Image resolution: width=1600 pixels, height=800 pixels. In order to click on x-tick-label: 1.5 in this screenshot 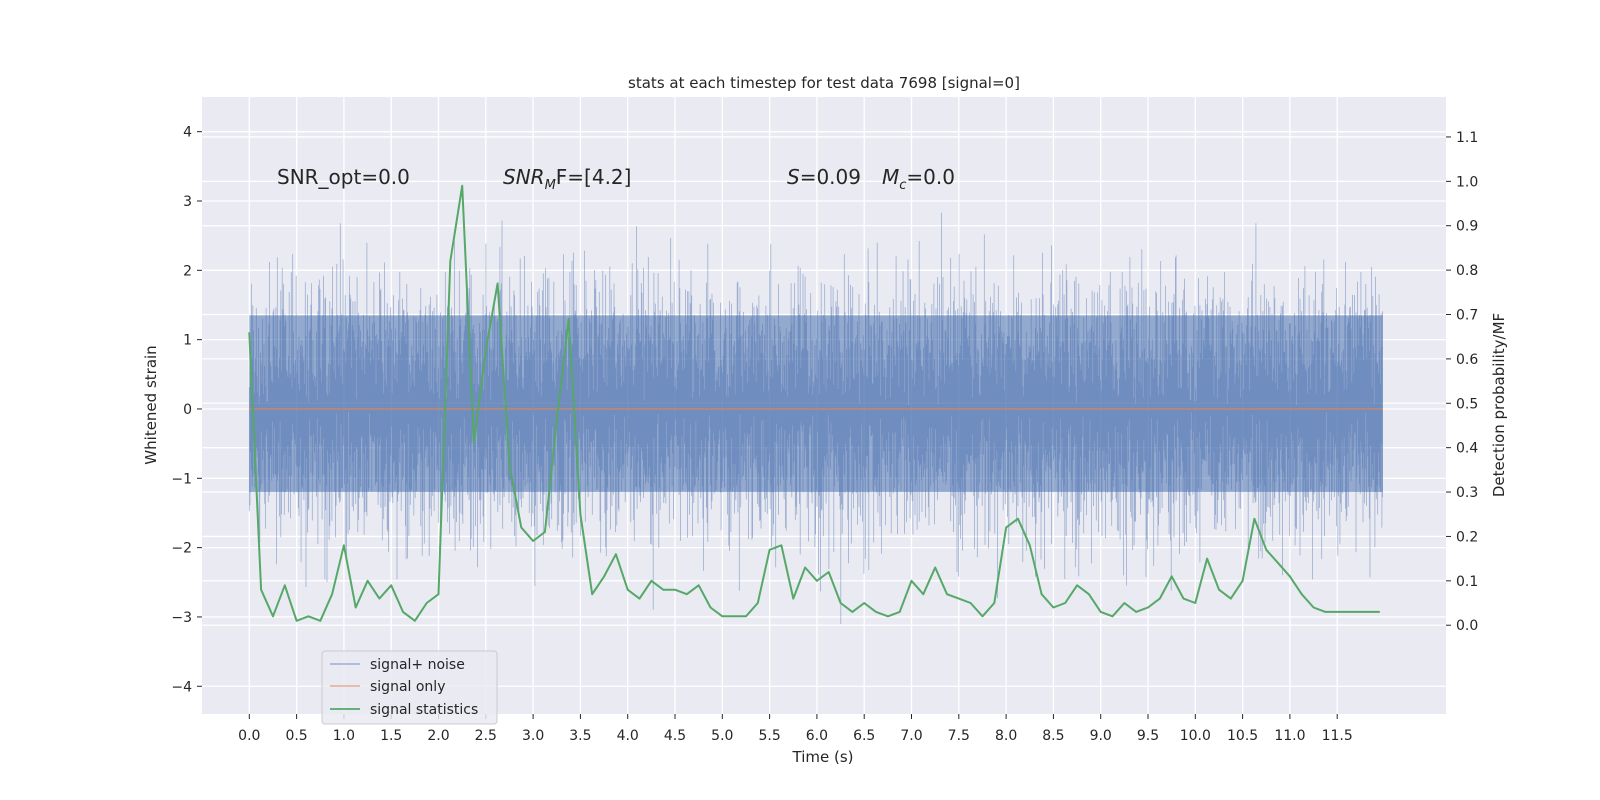, I will do `click(391, 736)`.